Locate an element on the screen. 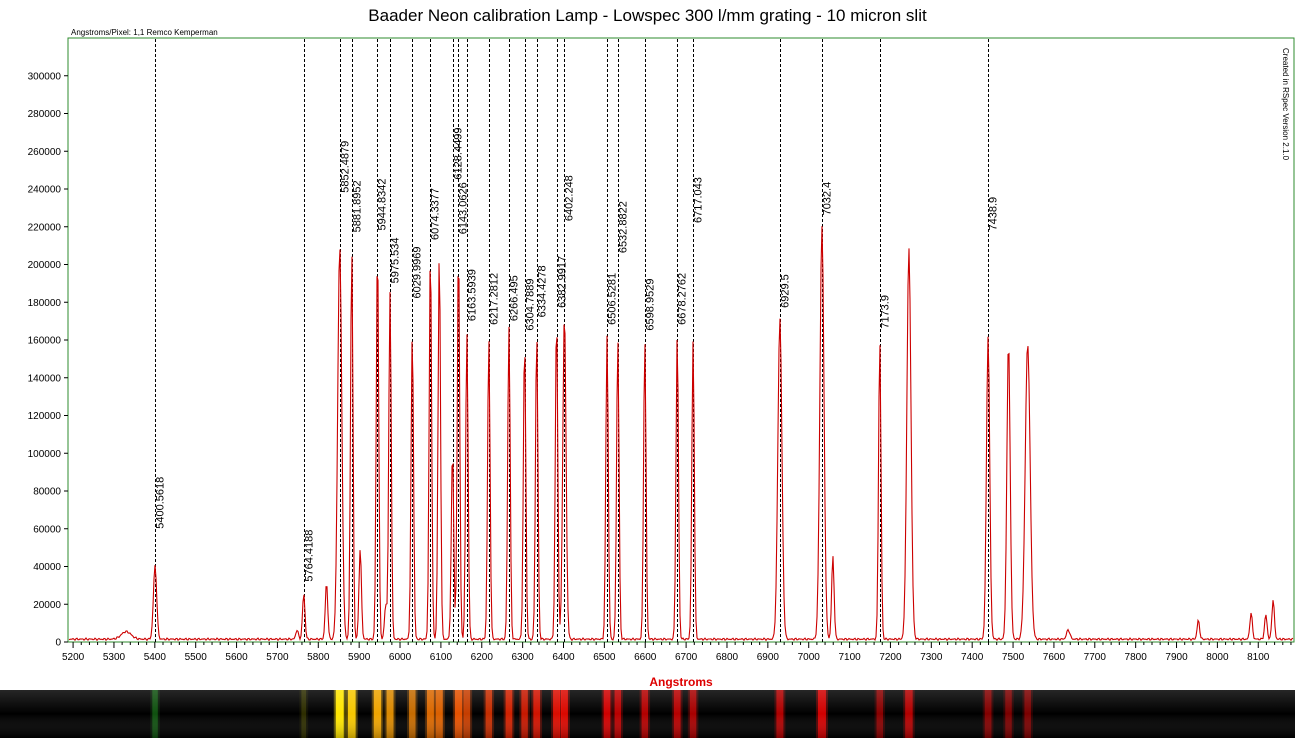 The height and width of the screenshot is (743, 1295). x-tick-label: 5800 is located at coordinates (318, 657).